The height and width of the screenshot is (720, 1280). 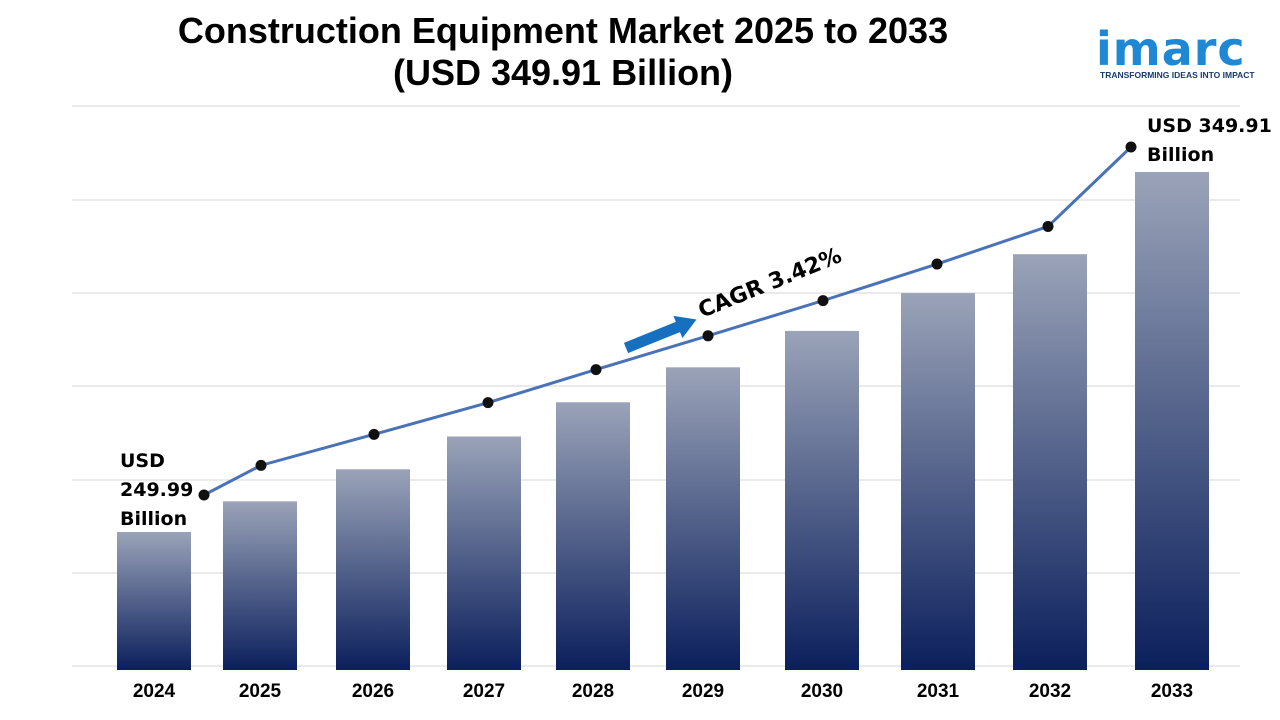 I want to click on line-marker-2025, so click(x=261, y=465).